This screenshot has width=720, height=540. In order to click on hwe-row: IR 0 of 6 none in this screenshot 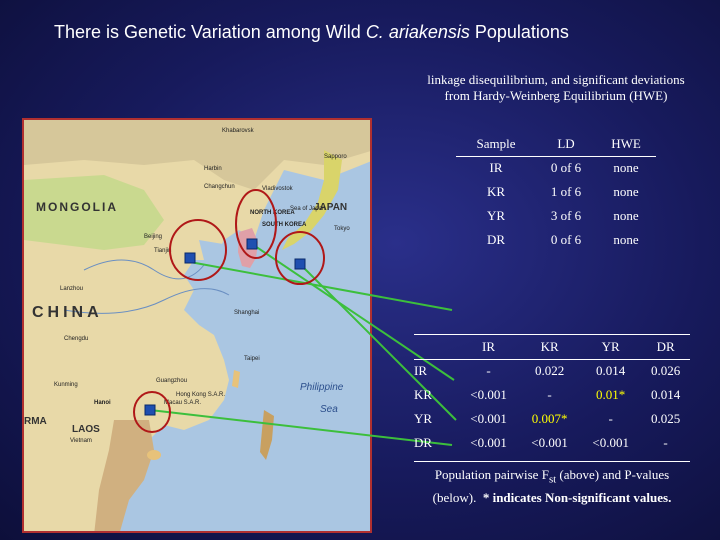, I will do `click(556, 168)`.